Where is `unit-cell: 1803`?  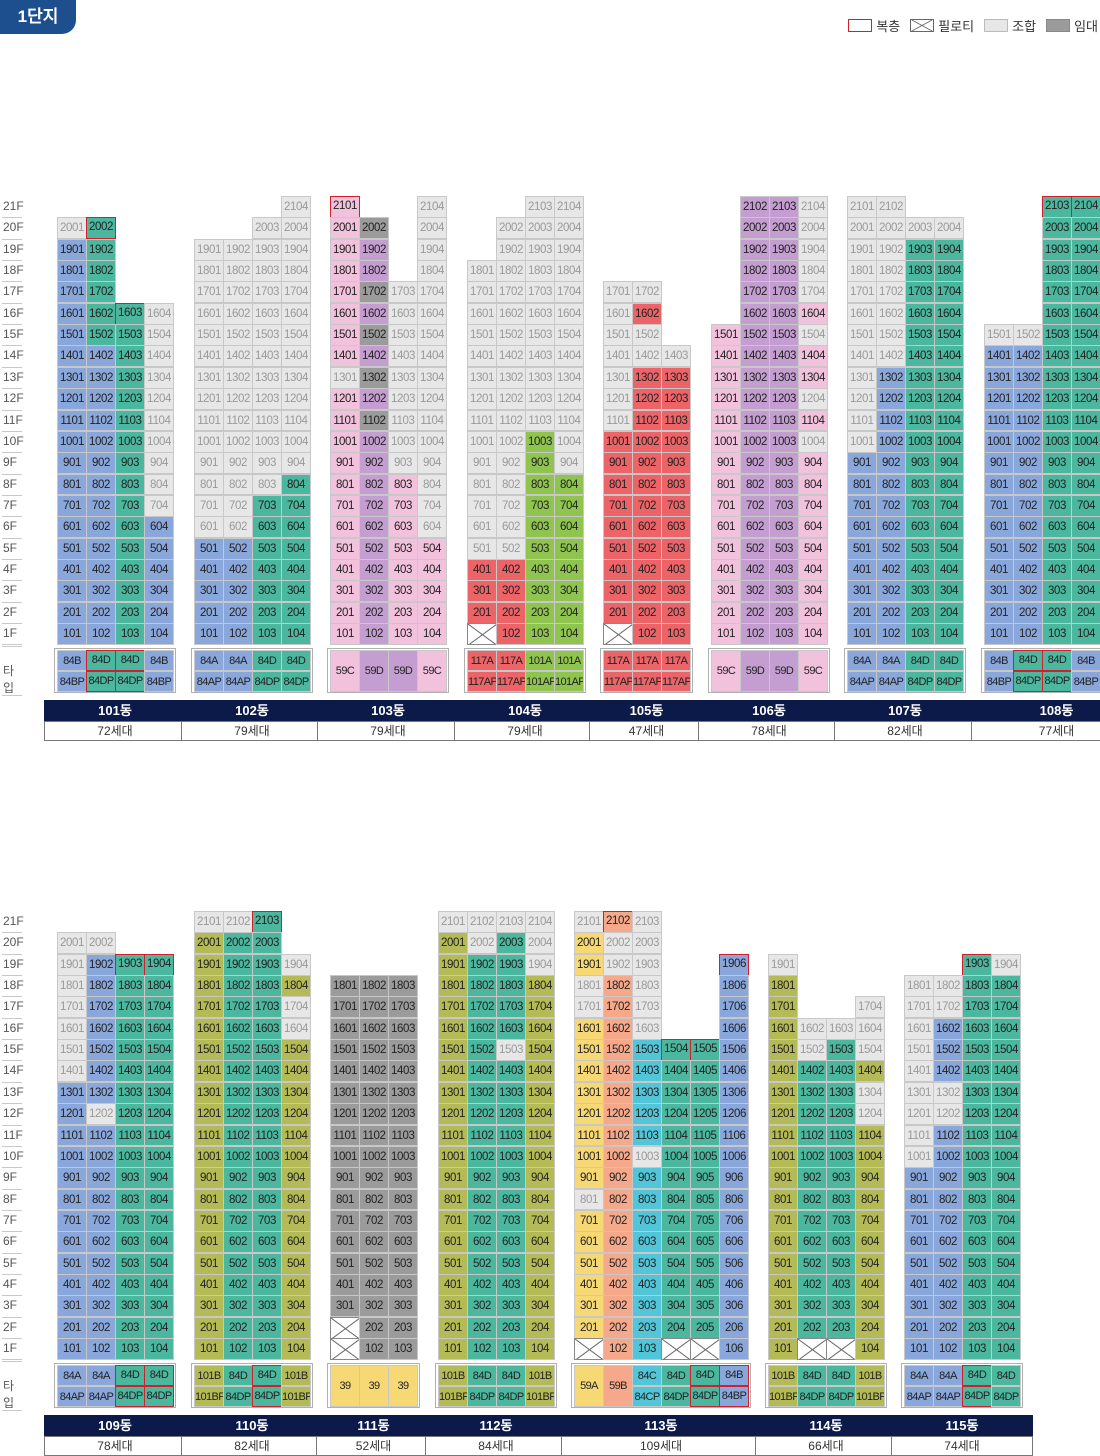
unit-cell: 1803 is located at coordinates (1057, 271).